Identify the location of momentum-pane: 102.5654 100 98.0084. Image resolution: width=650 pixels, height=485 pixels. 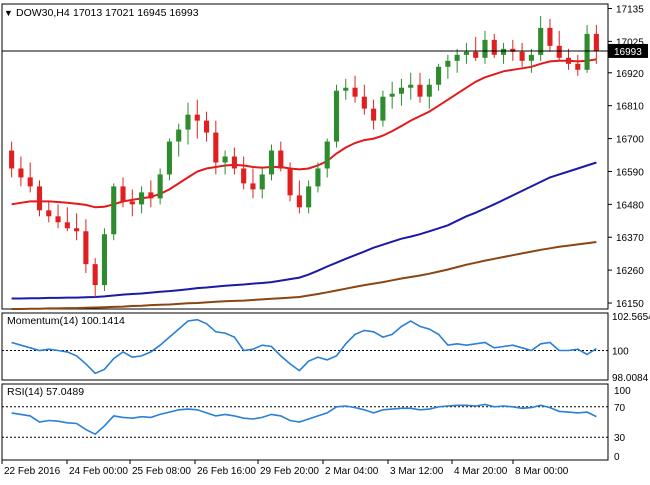
(325, 348).